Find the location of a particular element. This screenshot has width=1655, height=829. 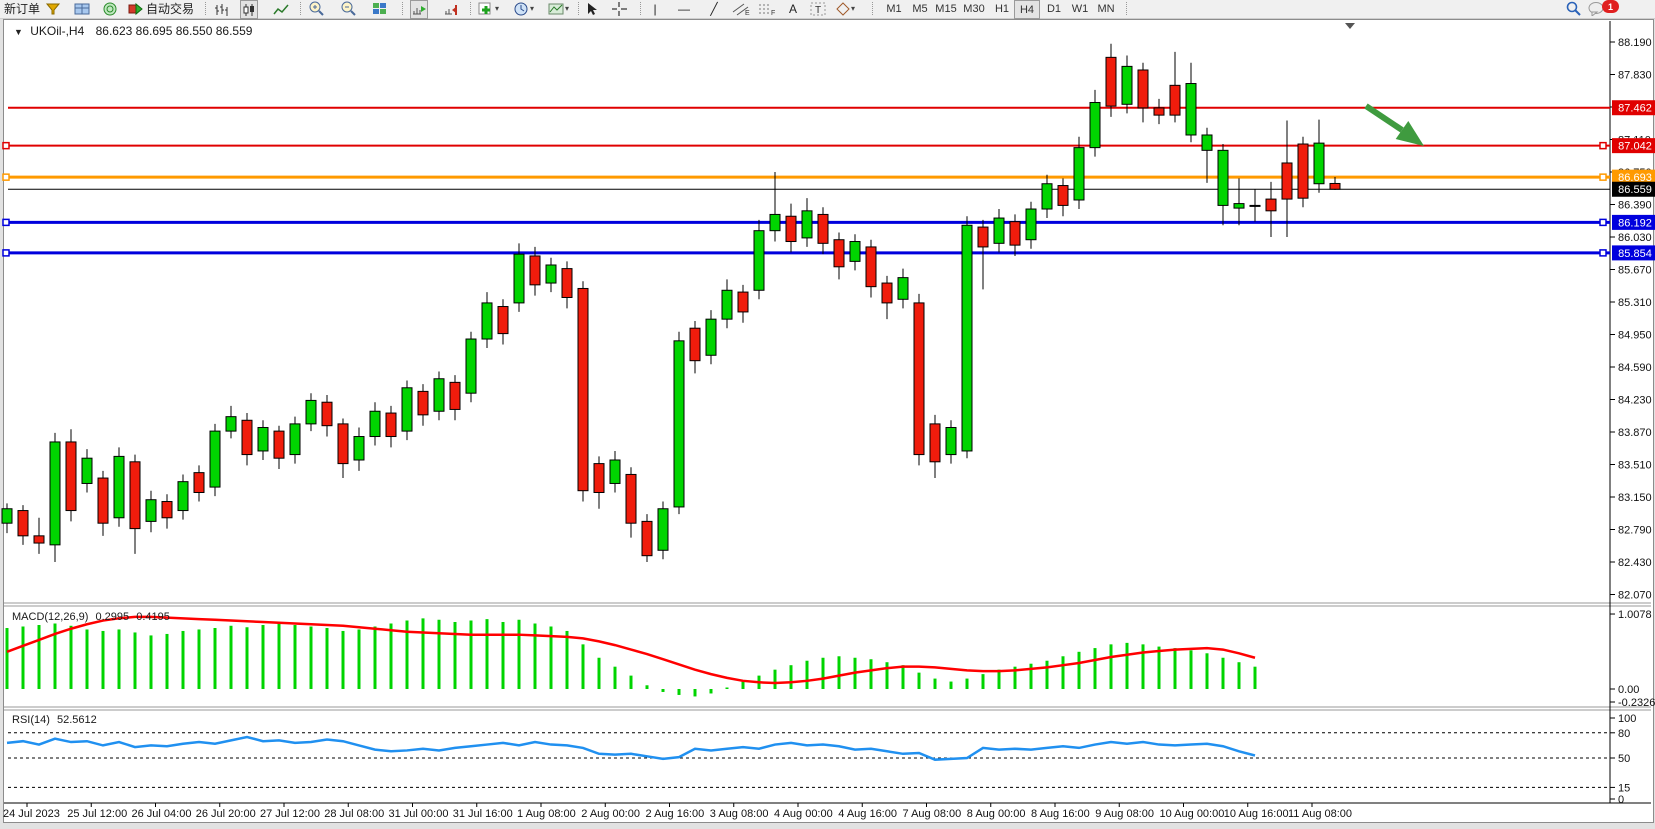

axis-tick-label: 0 is located at coordinates (1621, 800).